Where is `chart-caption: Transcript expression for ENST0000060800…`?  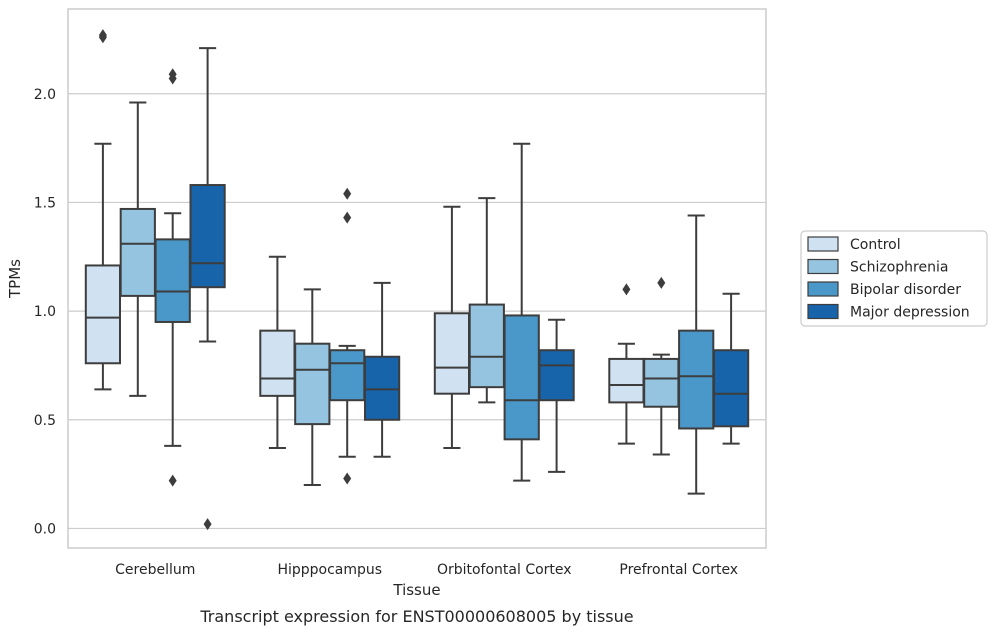
chart-caption: Transcript expression for ENST0000060800… is located at coordinates (416, 616).